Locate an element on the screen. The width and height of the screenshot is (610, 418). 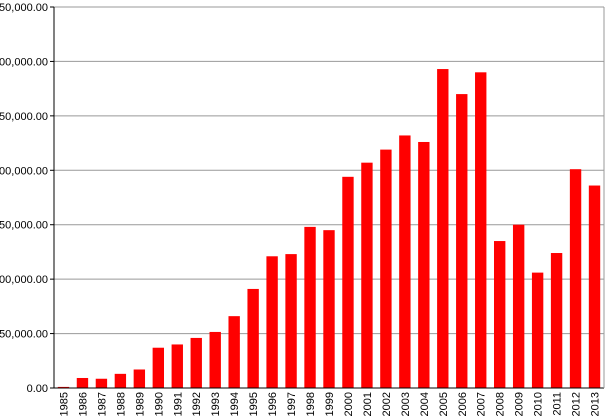
x-tick-label: 2011 is located at coordinates (558, 404).